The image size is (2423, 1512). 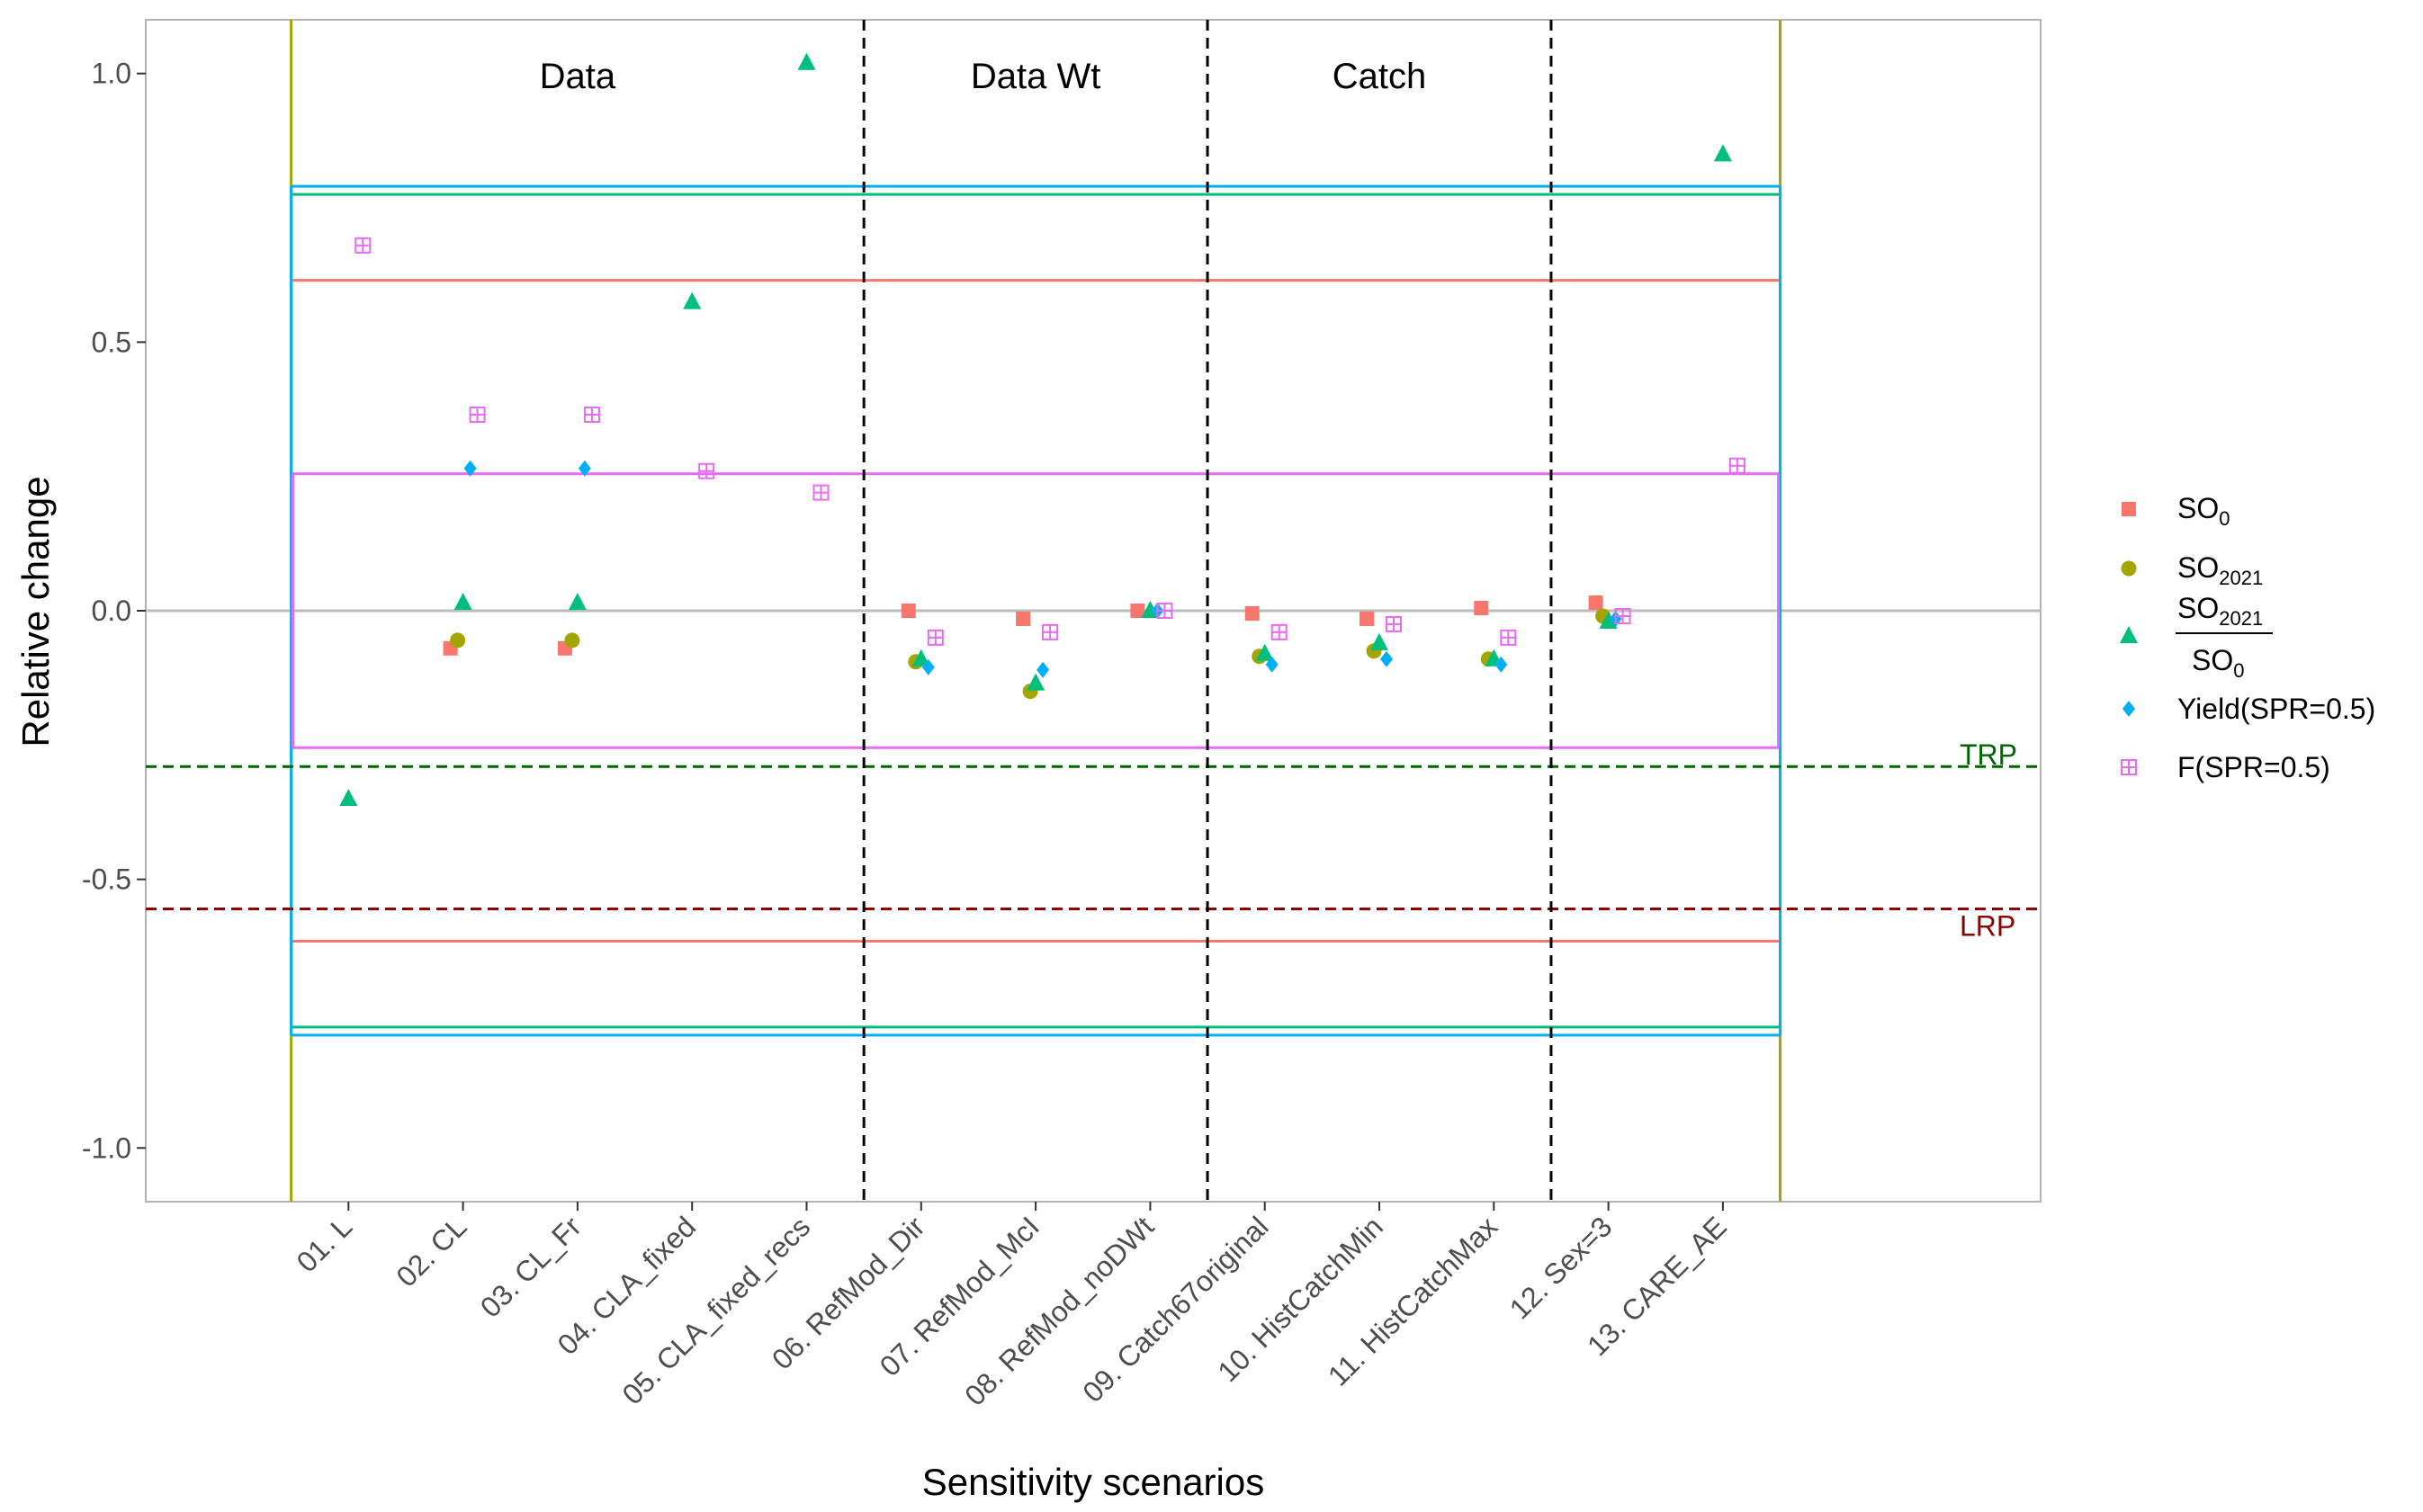 I want to click on x-tick-label: 03. CL_Fr, so click(x=531, y=1266).